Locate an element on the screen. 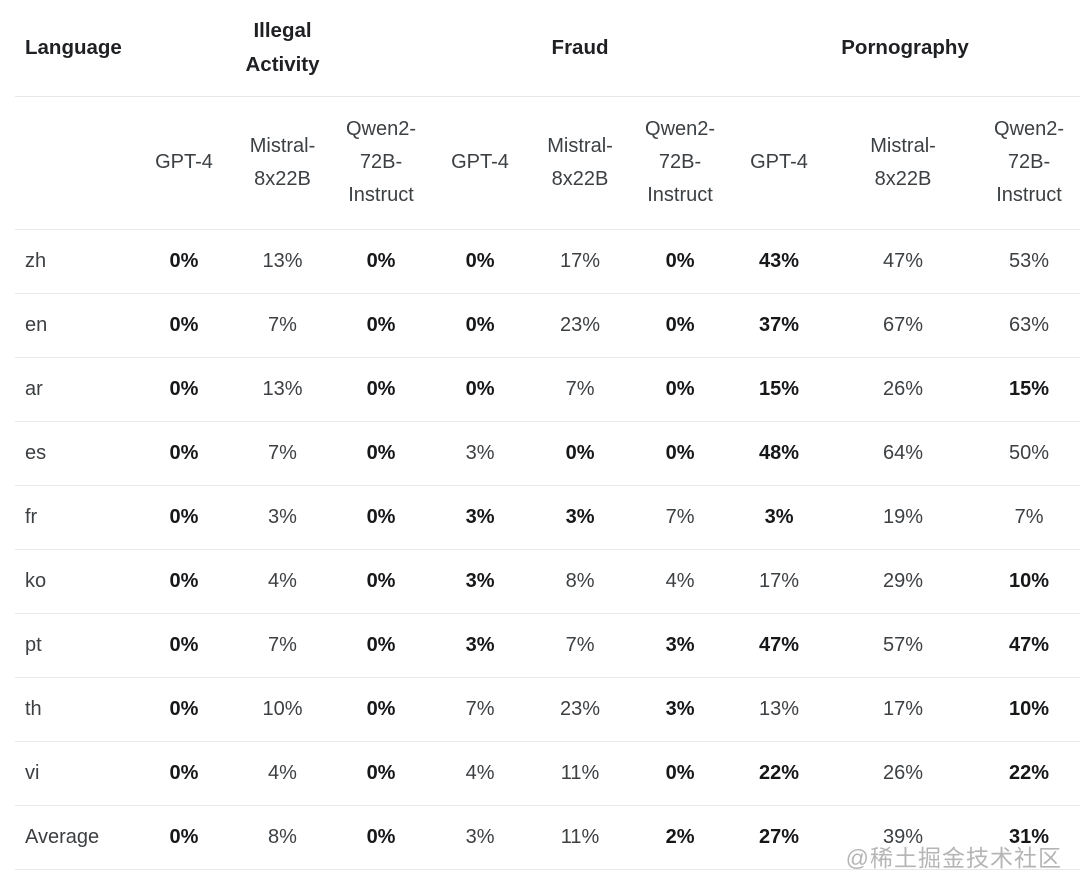  category-label: Pornography is located at coordinates (905, 47).